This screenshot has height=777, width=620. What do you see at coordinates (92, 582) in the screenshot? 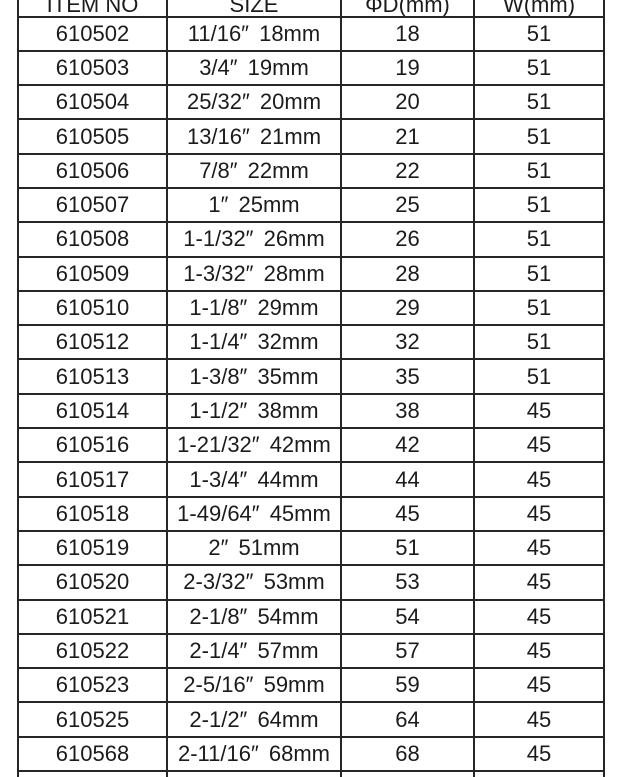
I see `cell-item-no: 610520` at bounding box center [92, 582].